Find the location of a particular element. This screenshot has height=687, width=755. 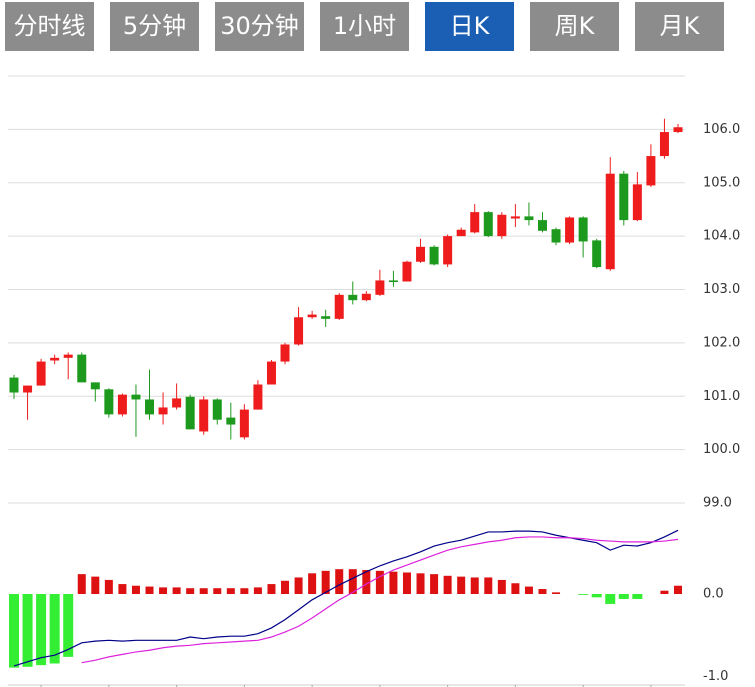

y-tick-label: 104.0 is located at coordinates (721, 236).